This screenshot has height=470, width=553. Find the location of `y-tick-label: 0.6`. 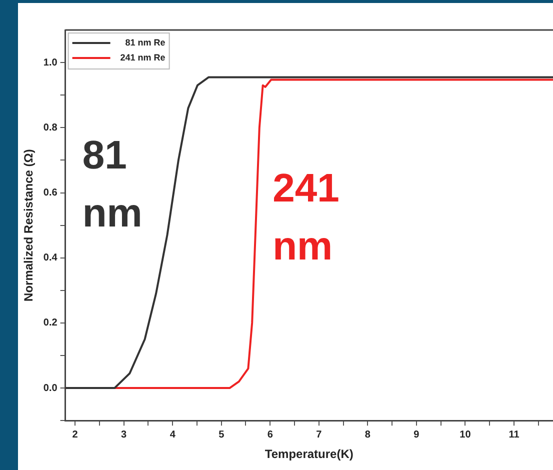

y-tick-label: 0.6 is located at coordinates (50, 193).